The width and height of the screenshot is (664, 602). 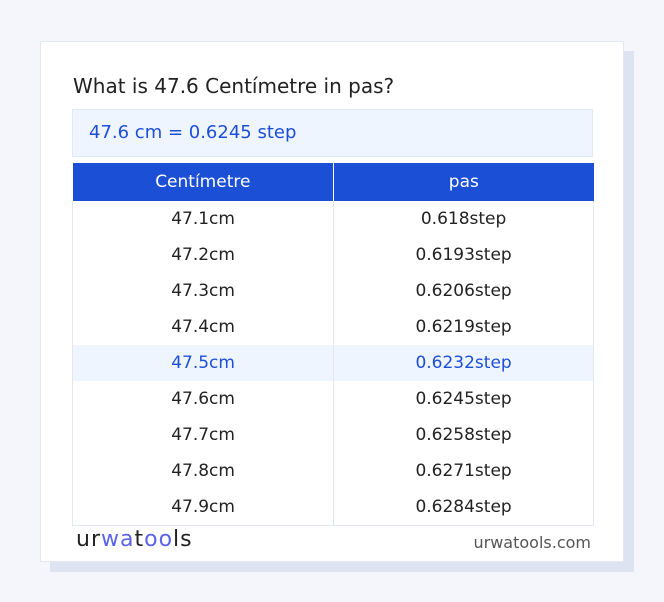 What do you see at coordinates (463, 507) in the screenshot?
I see `pas-cell: 0.6284step` at bounding box center [463, 507].